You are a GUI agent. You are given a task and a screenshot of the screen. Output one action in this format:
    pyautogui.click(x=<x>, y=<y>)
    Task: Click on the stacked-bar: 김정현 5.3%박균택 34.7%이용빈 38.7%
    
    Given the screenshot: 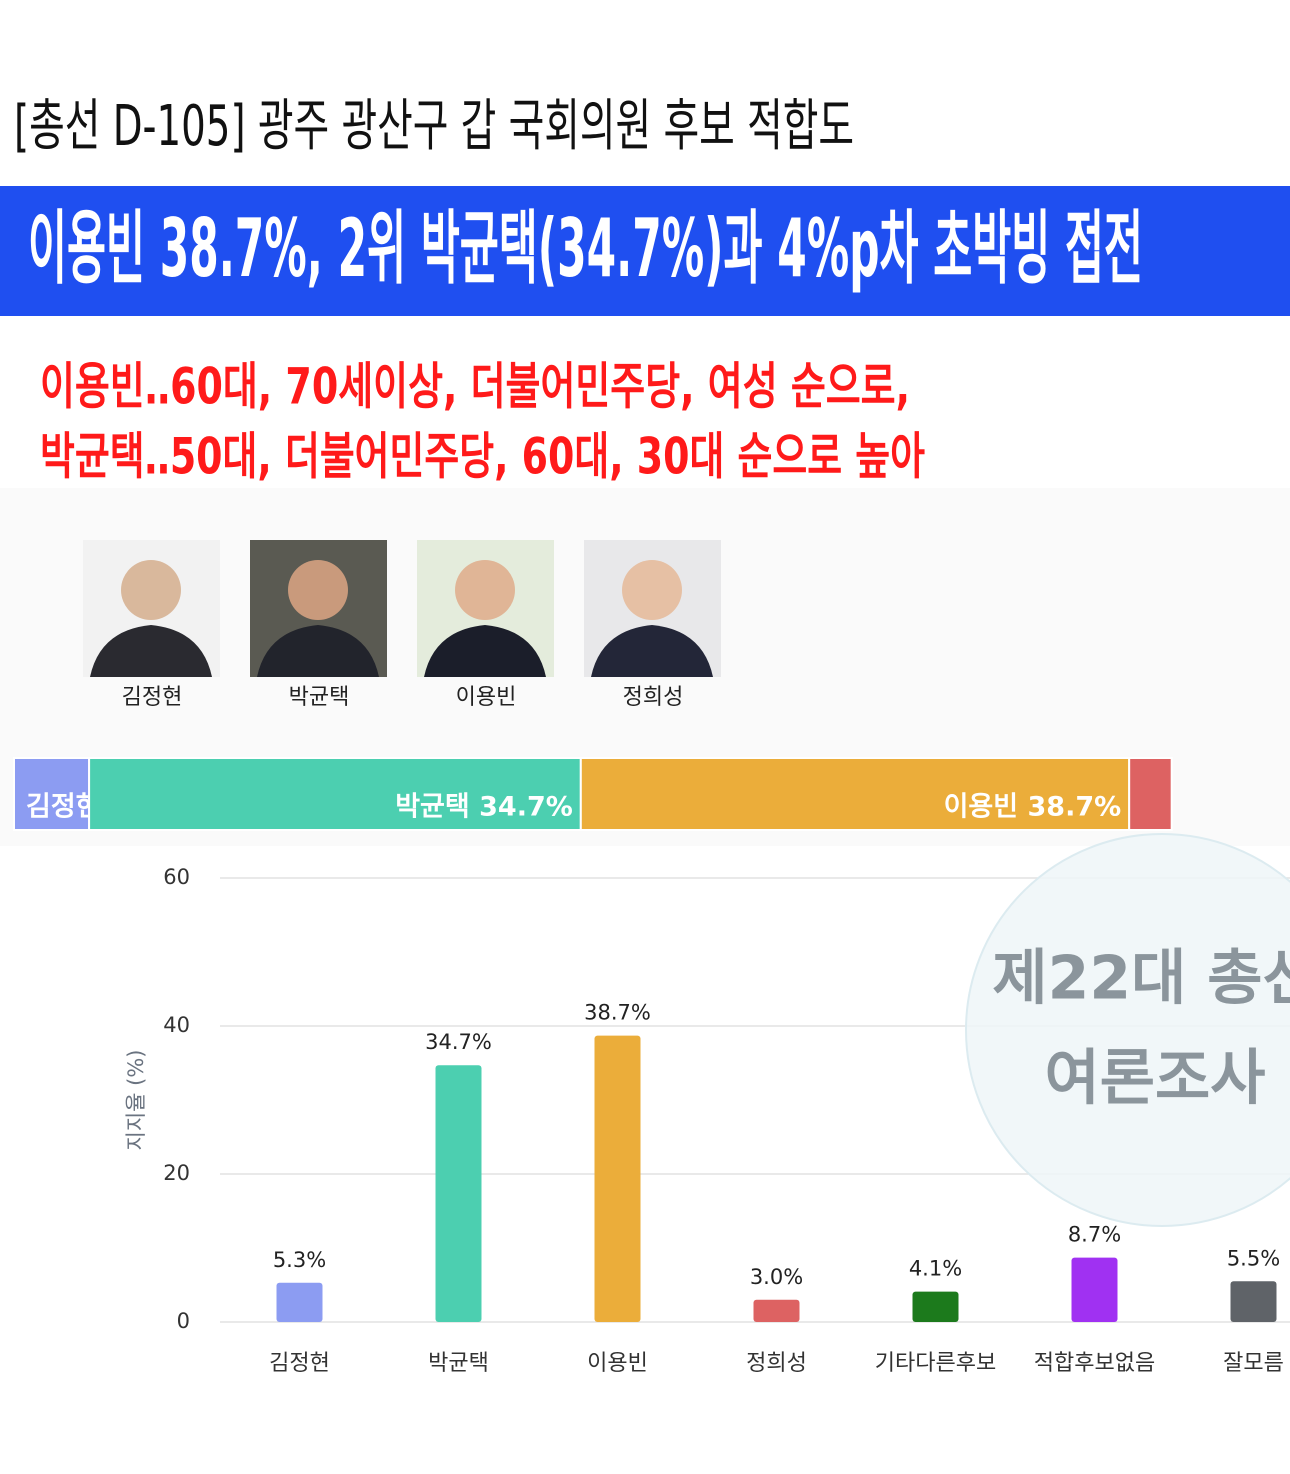 What is the action you would take?
    pyautogui.click(x=593, y=794)
    